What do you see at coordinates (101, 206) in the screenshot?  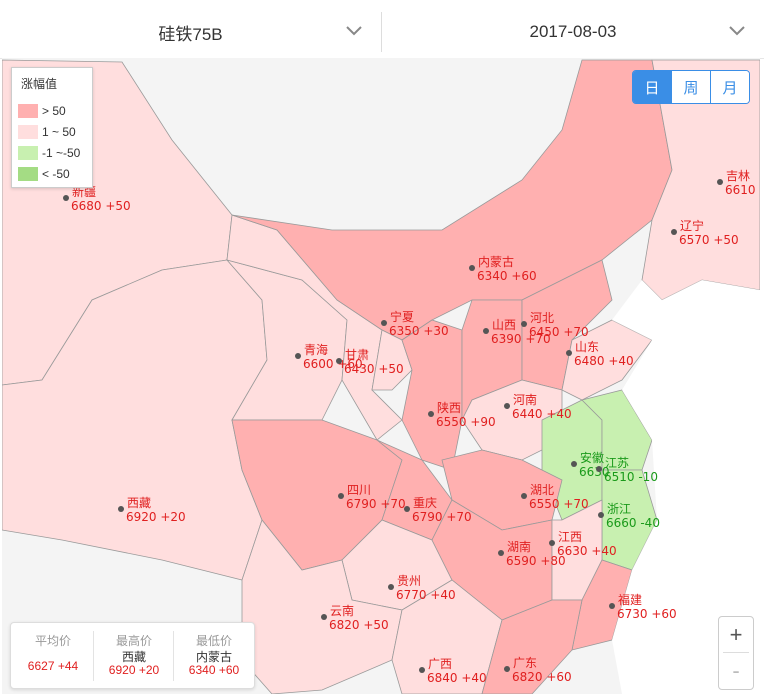 I see `province-value: 6680 +50` at bounding box center [101, 206].